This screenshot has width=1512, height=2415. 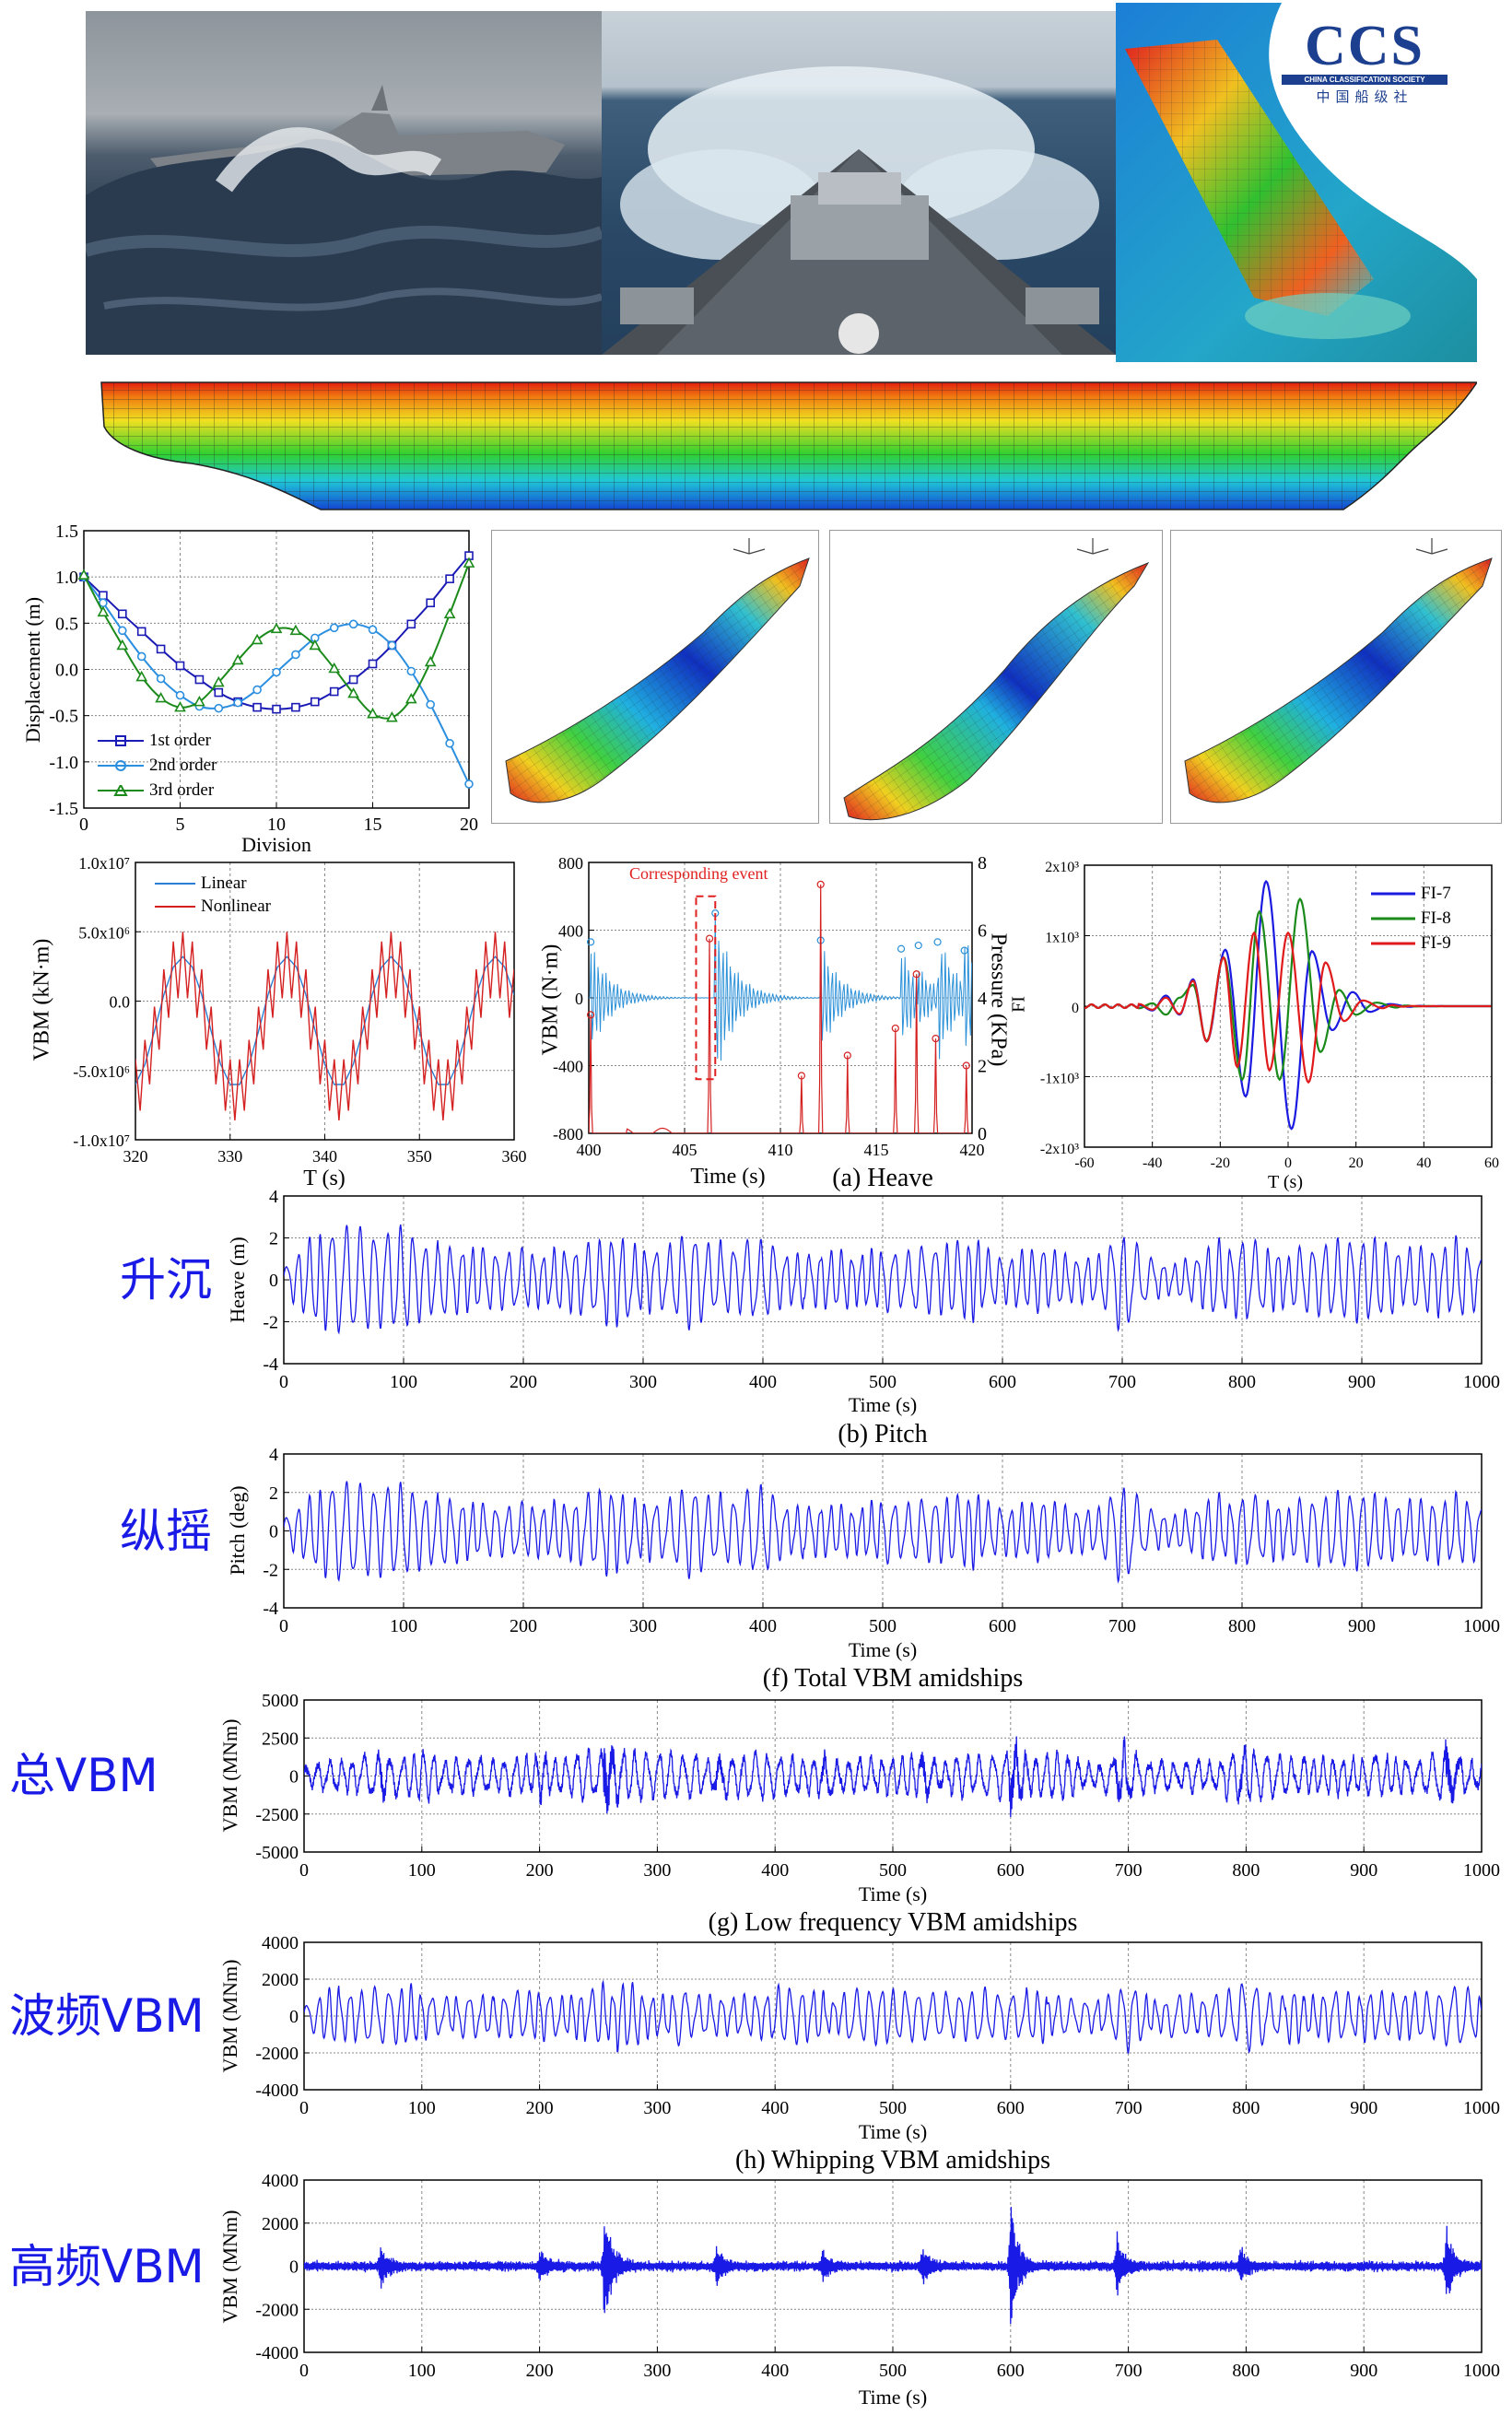 I want to click on y-tick-label: 4, so click(x=273, y=1455).